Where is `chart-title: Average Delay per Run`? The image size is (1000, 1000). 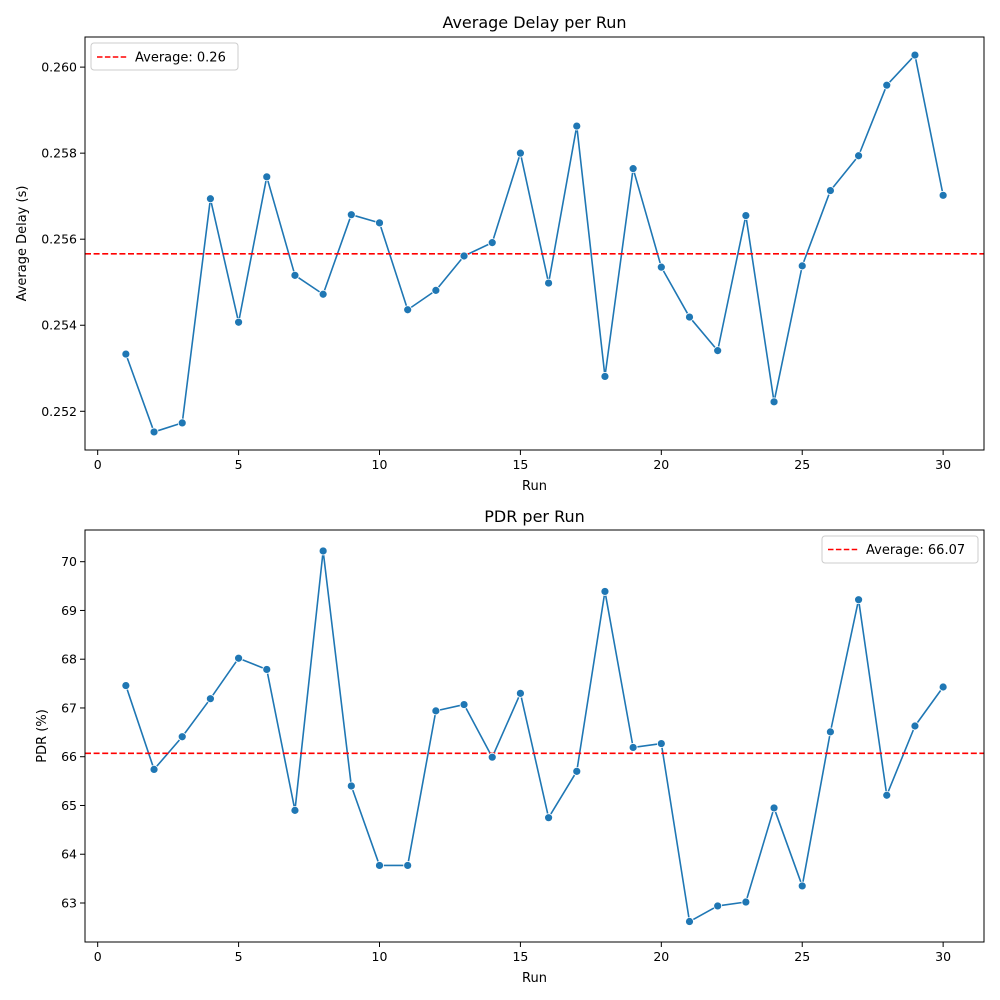 chart-title: Average Delay per Run is located at coordinates (534, 22).